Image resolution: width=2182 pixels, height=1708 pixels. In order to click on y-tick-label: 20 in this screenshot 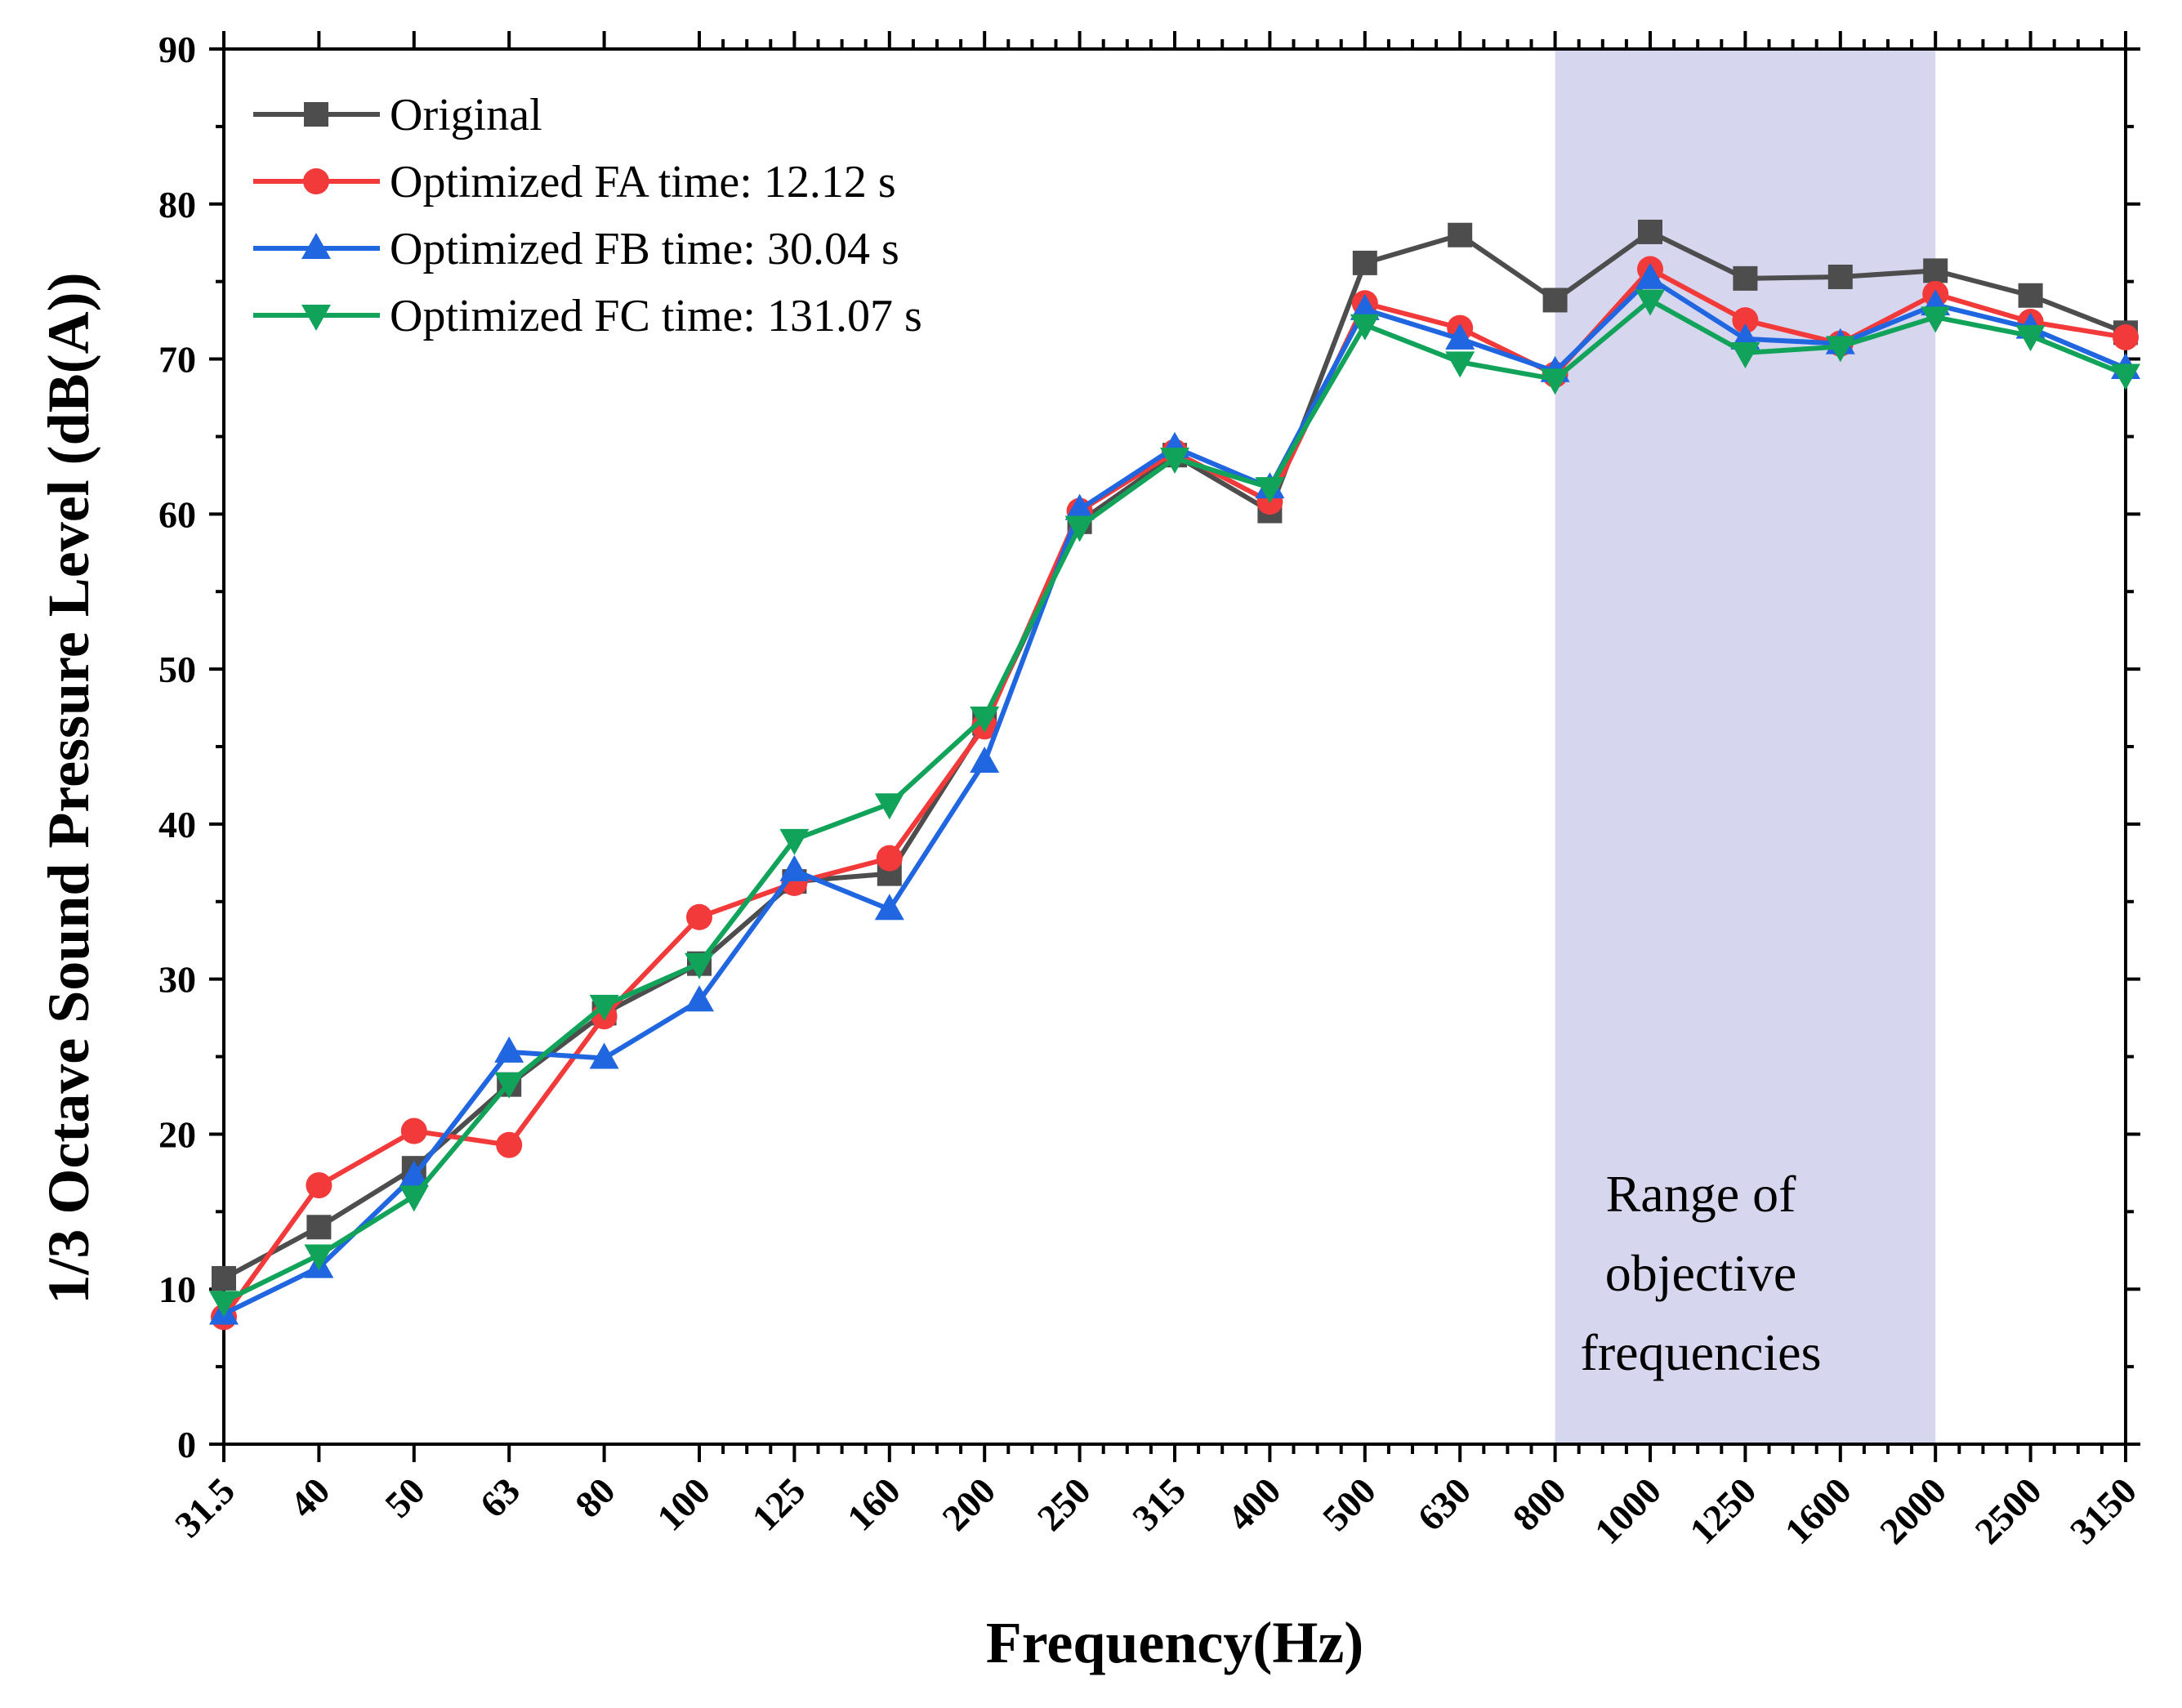, I will do `click(177, 1134)`.